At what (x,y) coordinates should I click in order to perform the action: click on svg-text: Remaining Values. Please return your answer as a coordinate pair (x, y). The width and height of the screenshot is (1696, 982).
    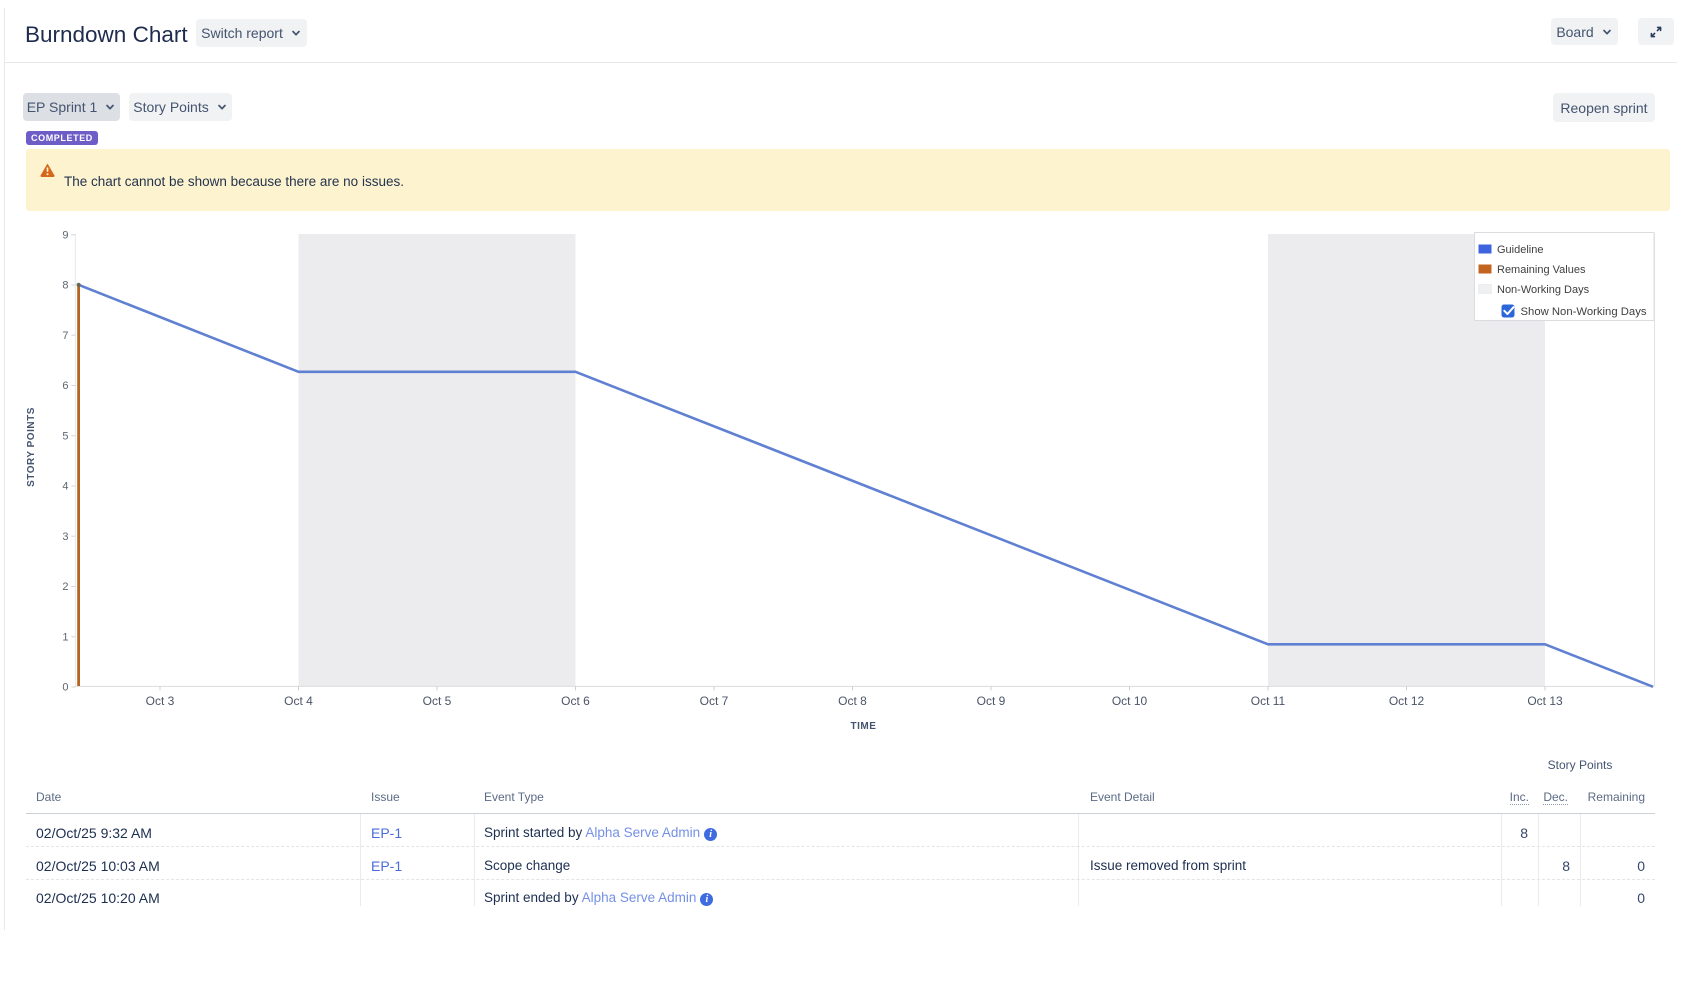
    Looking at the image, I should click on (1541, 270).